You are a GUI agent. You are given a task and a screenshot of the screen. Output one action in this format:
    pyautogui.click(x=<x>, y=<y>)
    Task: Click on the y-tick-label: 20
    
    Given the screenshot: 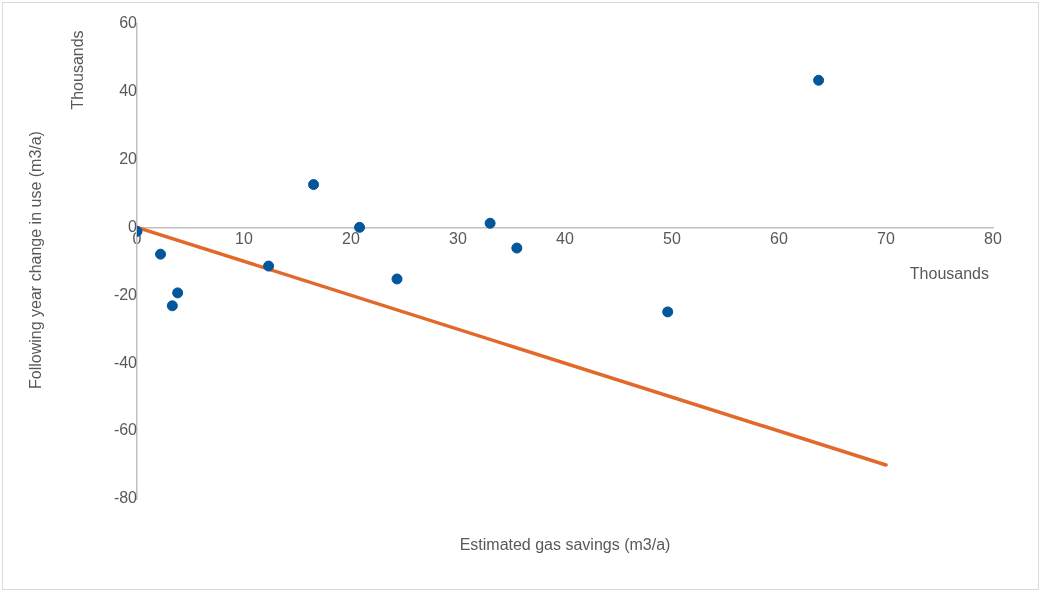 What is the action you would take?
    pyautogui.click(x=128, y=158)
    